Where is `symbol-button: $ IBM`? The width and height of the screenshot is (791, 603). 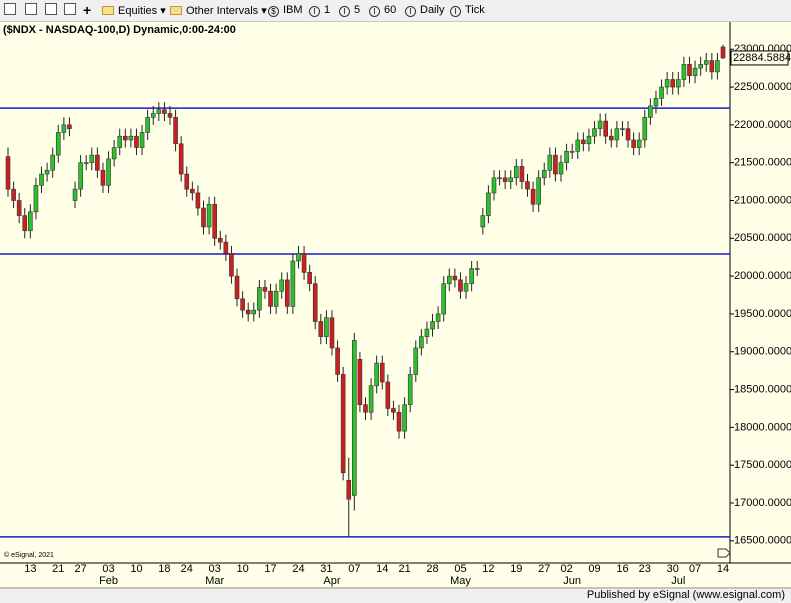 symbol-button: $ IBM is located at coordinates (285, 10).